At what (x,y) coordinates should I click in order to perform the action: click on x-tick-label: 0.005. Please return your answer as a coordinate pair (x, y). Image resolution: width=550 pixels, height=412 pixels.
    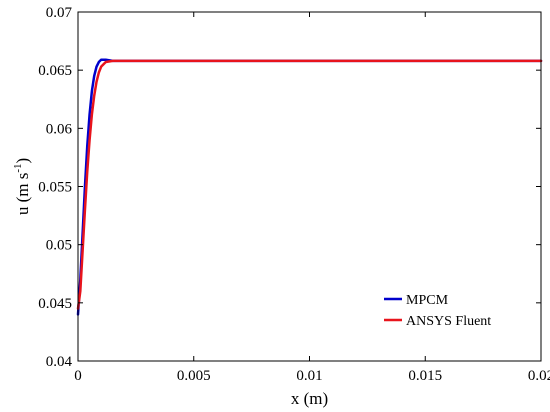
    Looking at the image, I should click on (194, 376).